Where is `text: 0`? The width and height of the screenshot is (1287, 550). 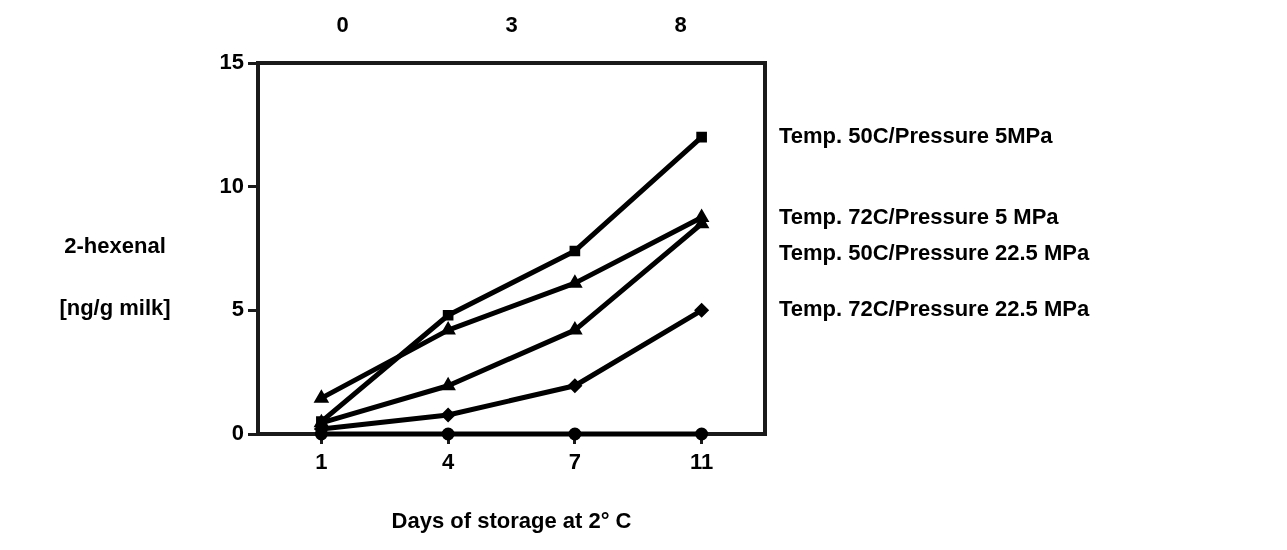
text: 0 is located at coordinates (342, 25).